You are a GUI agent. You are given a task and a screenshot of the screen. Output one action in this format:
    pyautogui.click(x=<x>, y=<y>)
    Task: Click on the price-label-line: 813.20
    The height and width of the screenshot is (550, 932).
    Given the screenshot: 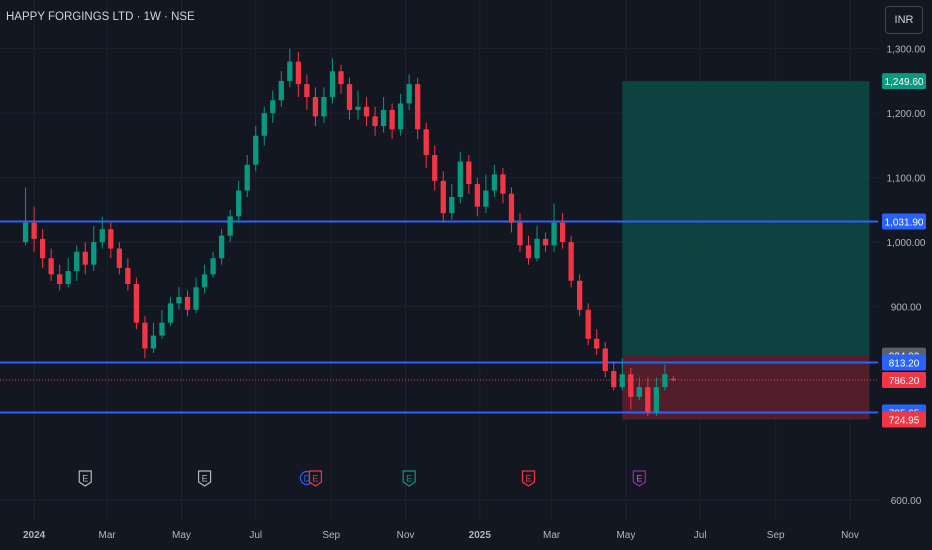 What is the action you would take?
    pyautogui.click(x=904, y=362)
    